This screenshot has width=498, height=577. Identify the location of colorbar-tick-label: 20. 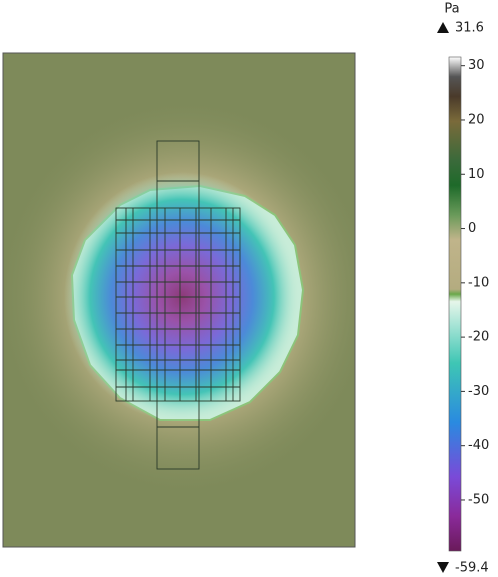
(476, 119).